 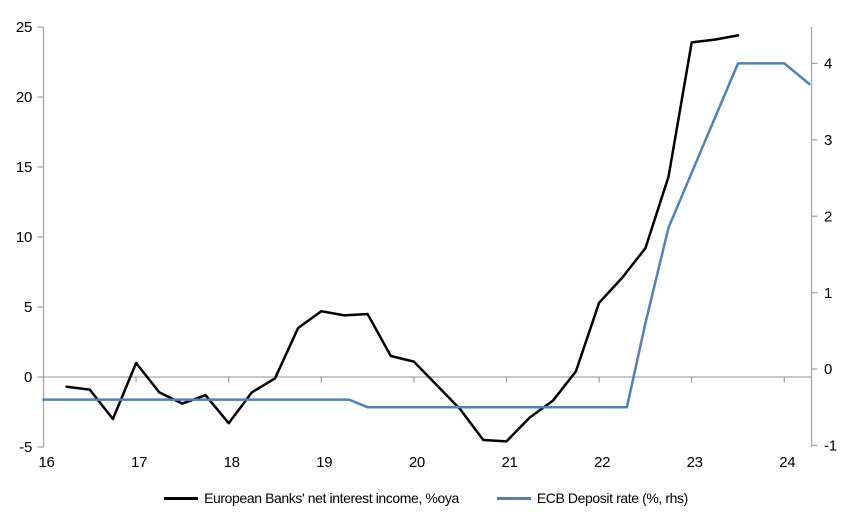 What do you see at coordinates (24, 237) in the screenshot?
I see `left-axis-tick-label: 10` at bounding box center [24, 237].